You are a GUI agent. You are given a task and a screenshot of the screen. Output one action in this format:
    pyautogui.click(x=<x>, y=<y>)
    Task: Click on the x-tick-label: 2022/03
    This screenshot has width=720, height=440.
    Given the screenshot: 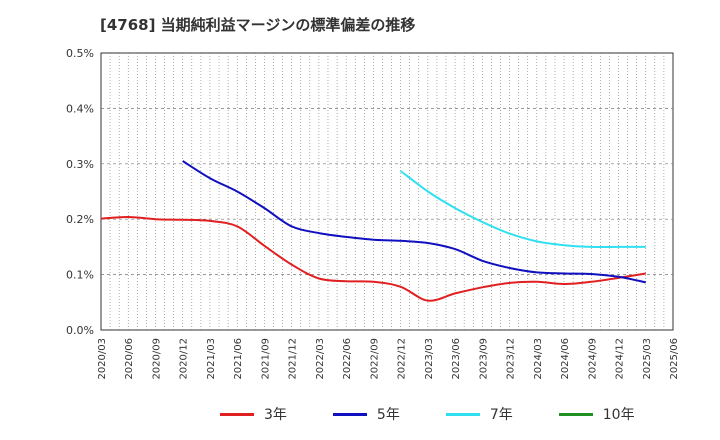 What is the action you would take?
    pyautogui.click(x=320, y=359)
    